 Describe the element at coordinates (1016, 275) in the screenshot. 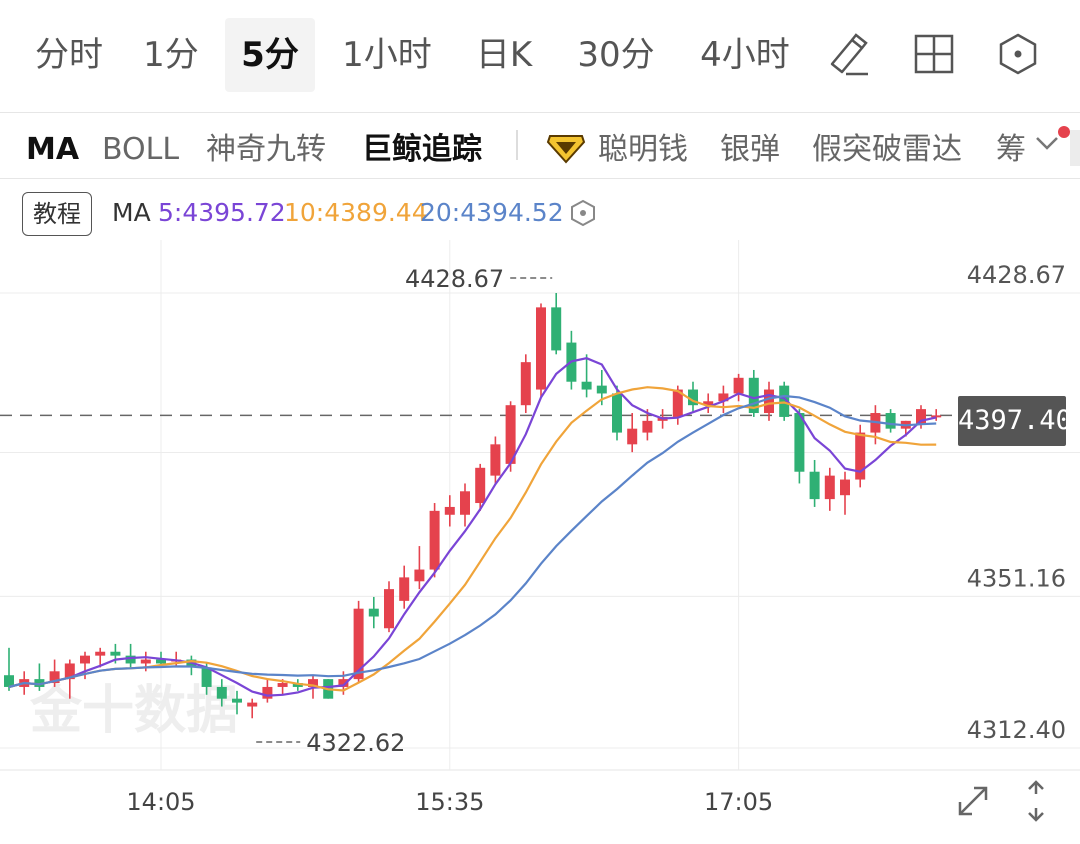

I see `y-axis-label: 4428.67` at that location.